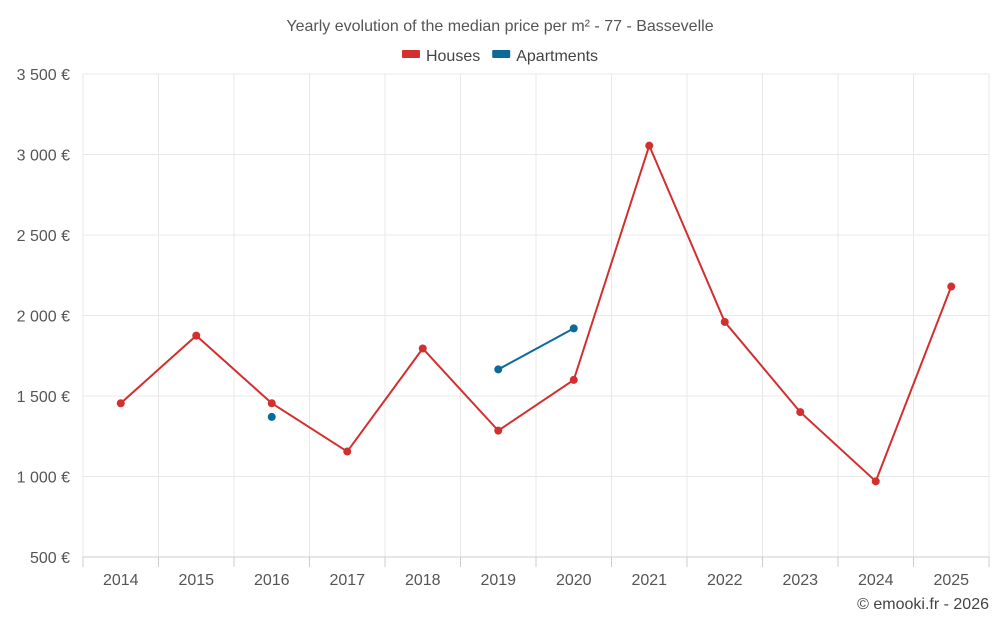 The width and height of the screenshot is (1000, 625). Describe the element at coordinates (423, 580) in the screenshot. I see `x-tick-label: 2018` at that location.